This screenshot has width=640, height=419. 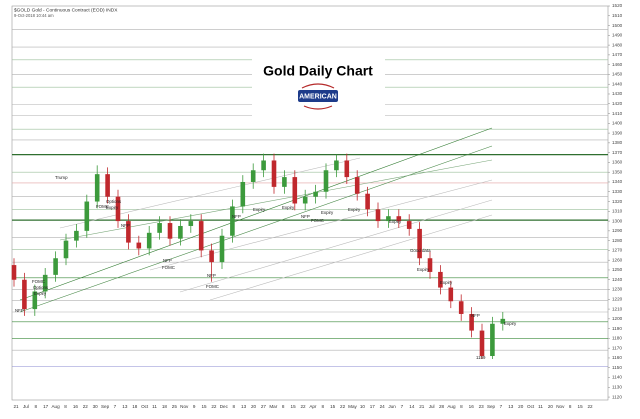 I want to click on x-tick-label: 10, so click(x=363, y=406).